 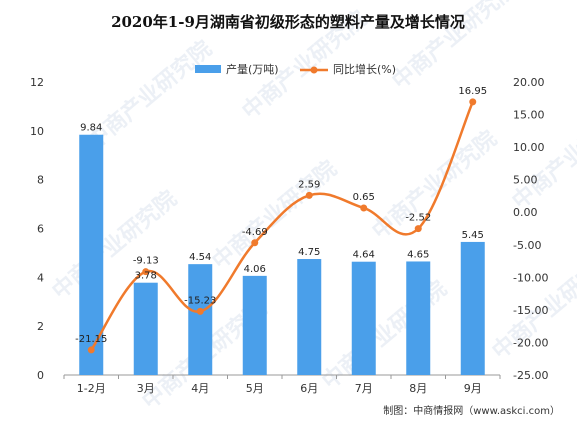 What do you see at coordinates (208, 69) in the screenshot?
I see `legend-bar-swatch` at bounding box center [208, 69].